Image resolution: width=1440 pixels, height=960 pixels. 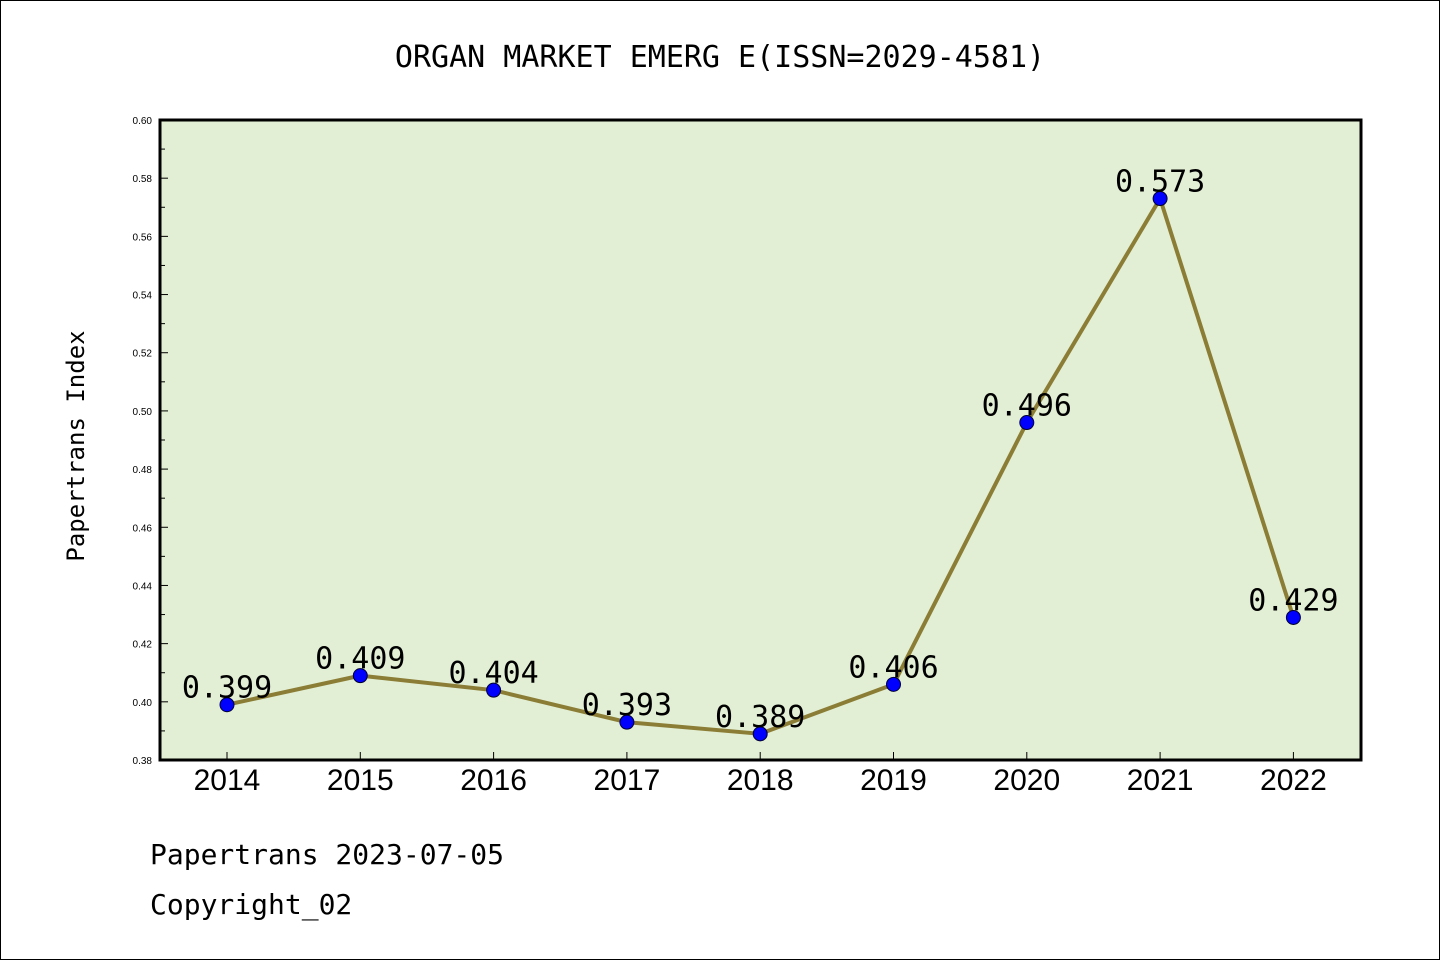 I want to click on data-label: 0.404, so click(x=493, y=673).